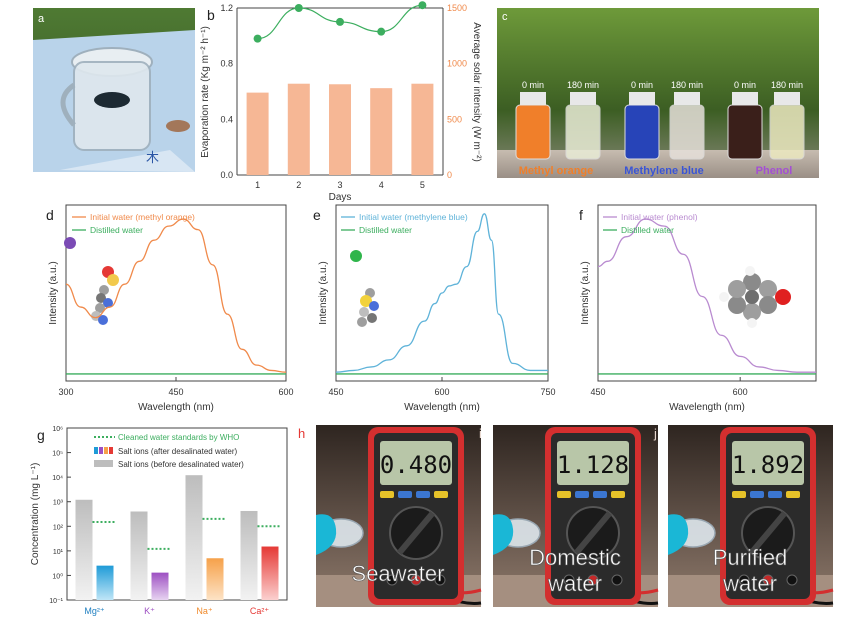 Image resolution: width=857 pixels, height=625 pixels. I want to click on b-ylabel-right: Average solar intensity (W m⁻²), so click(476, 92).